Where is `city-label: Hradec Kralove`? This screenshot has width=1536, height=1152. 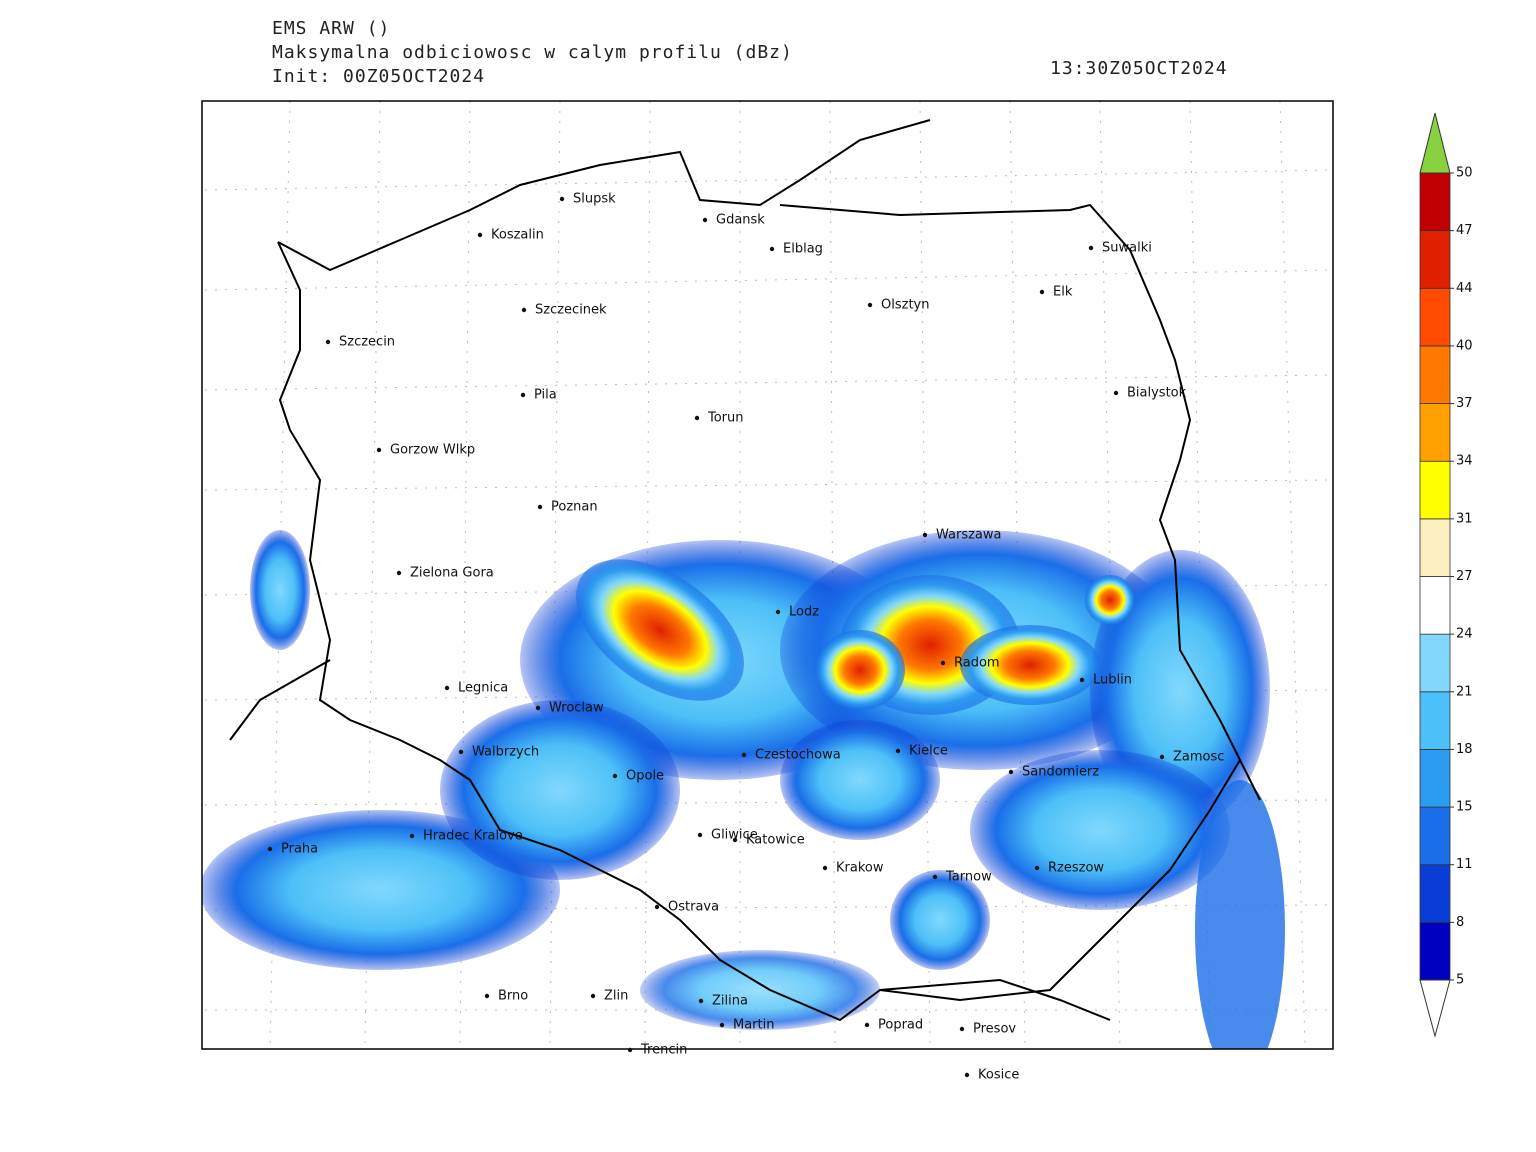
city-label: Hradec Kralove is located at coordinates (473, 836).